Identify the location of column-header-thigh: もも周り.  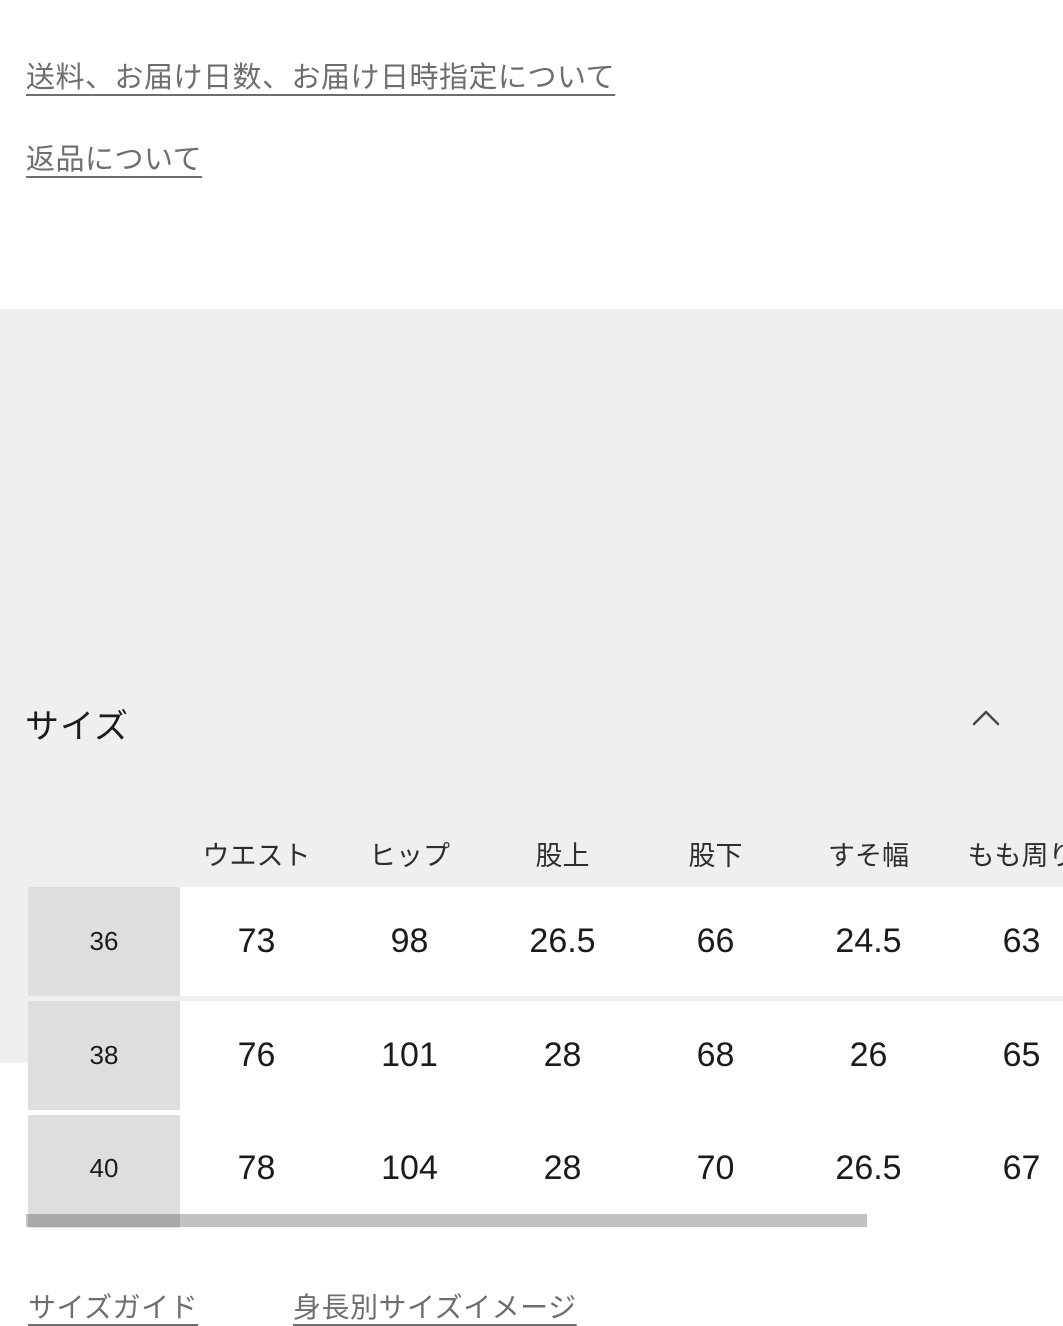
(1015, 855).